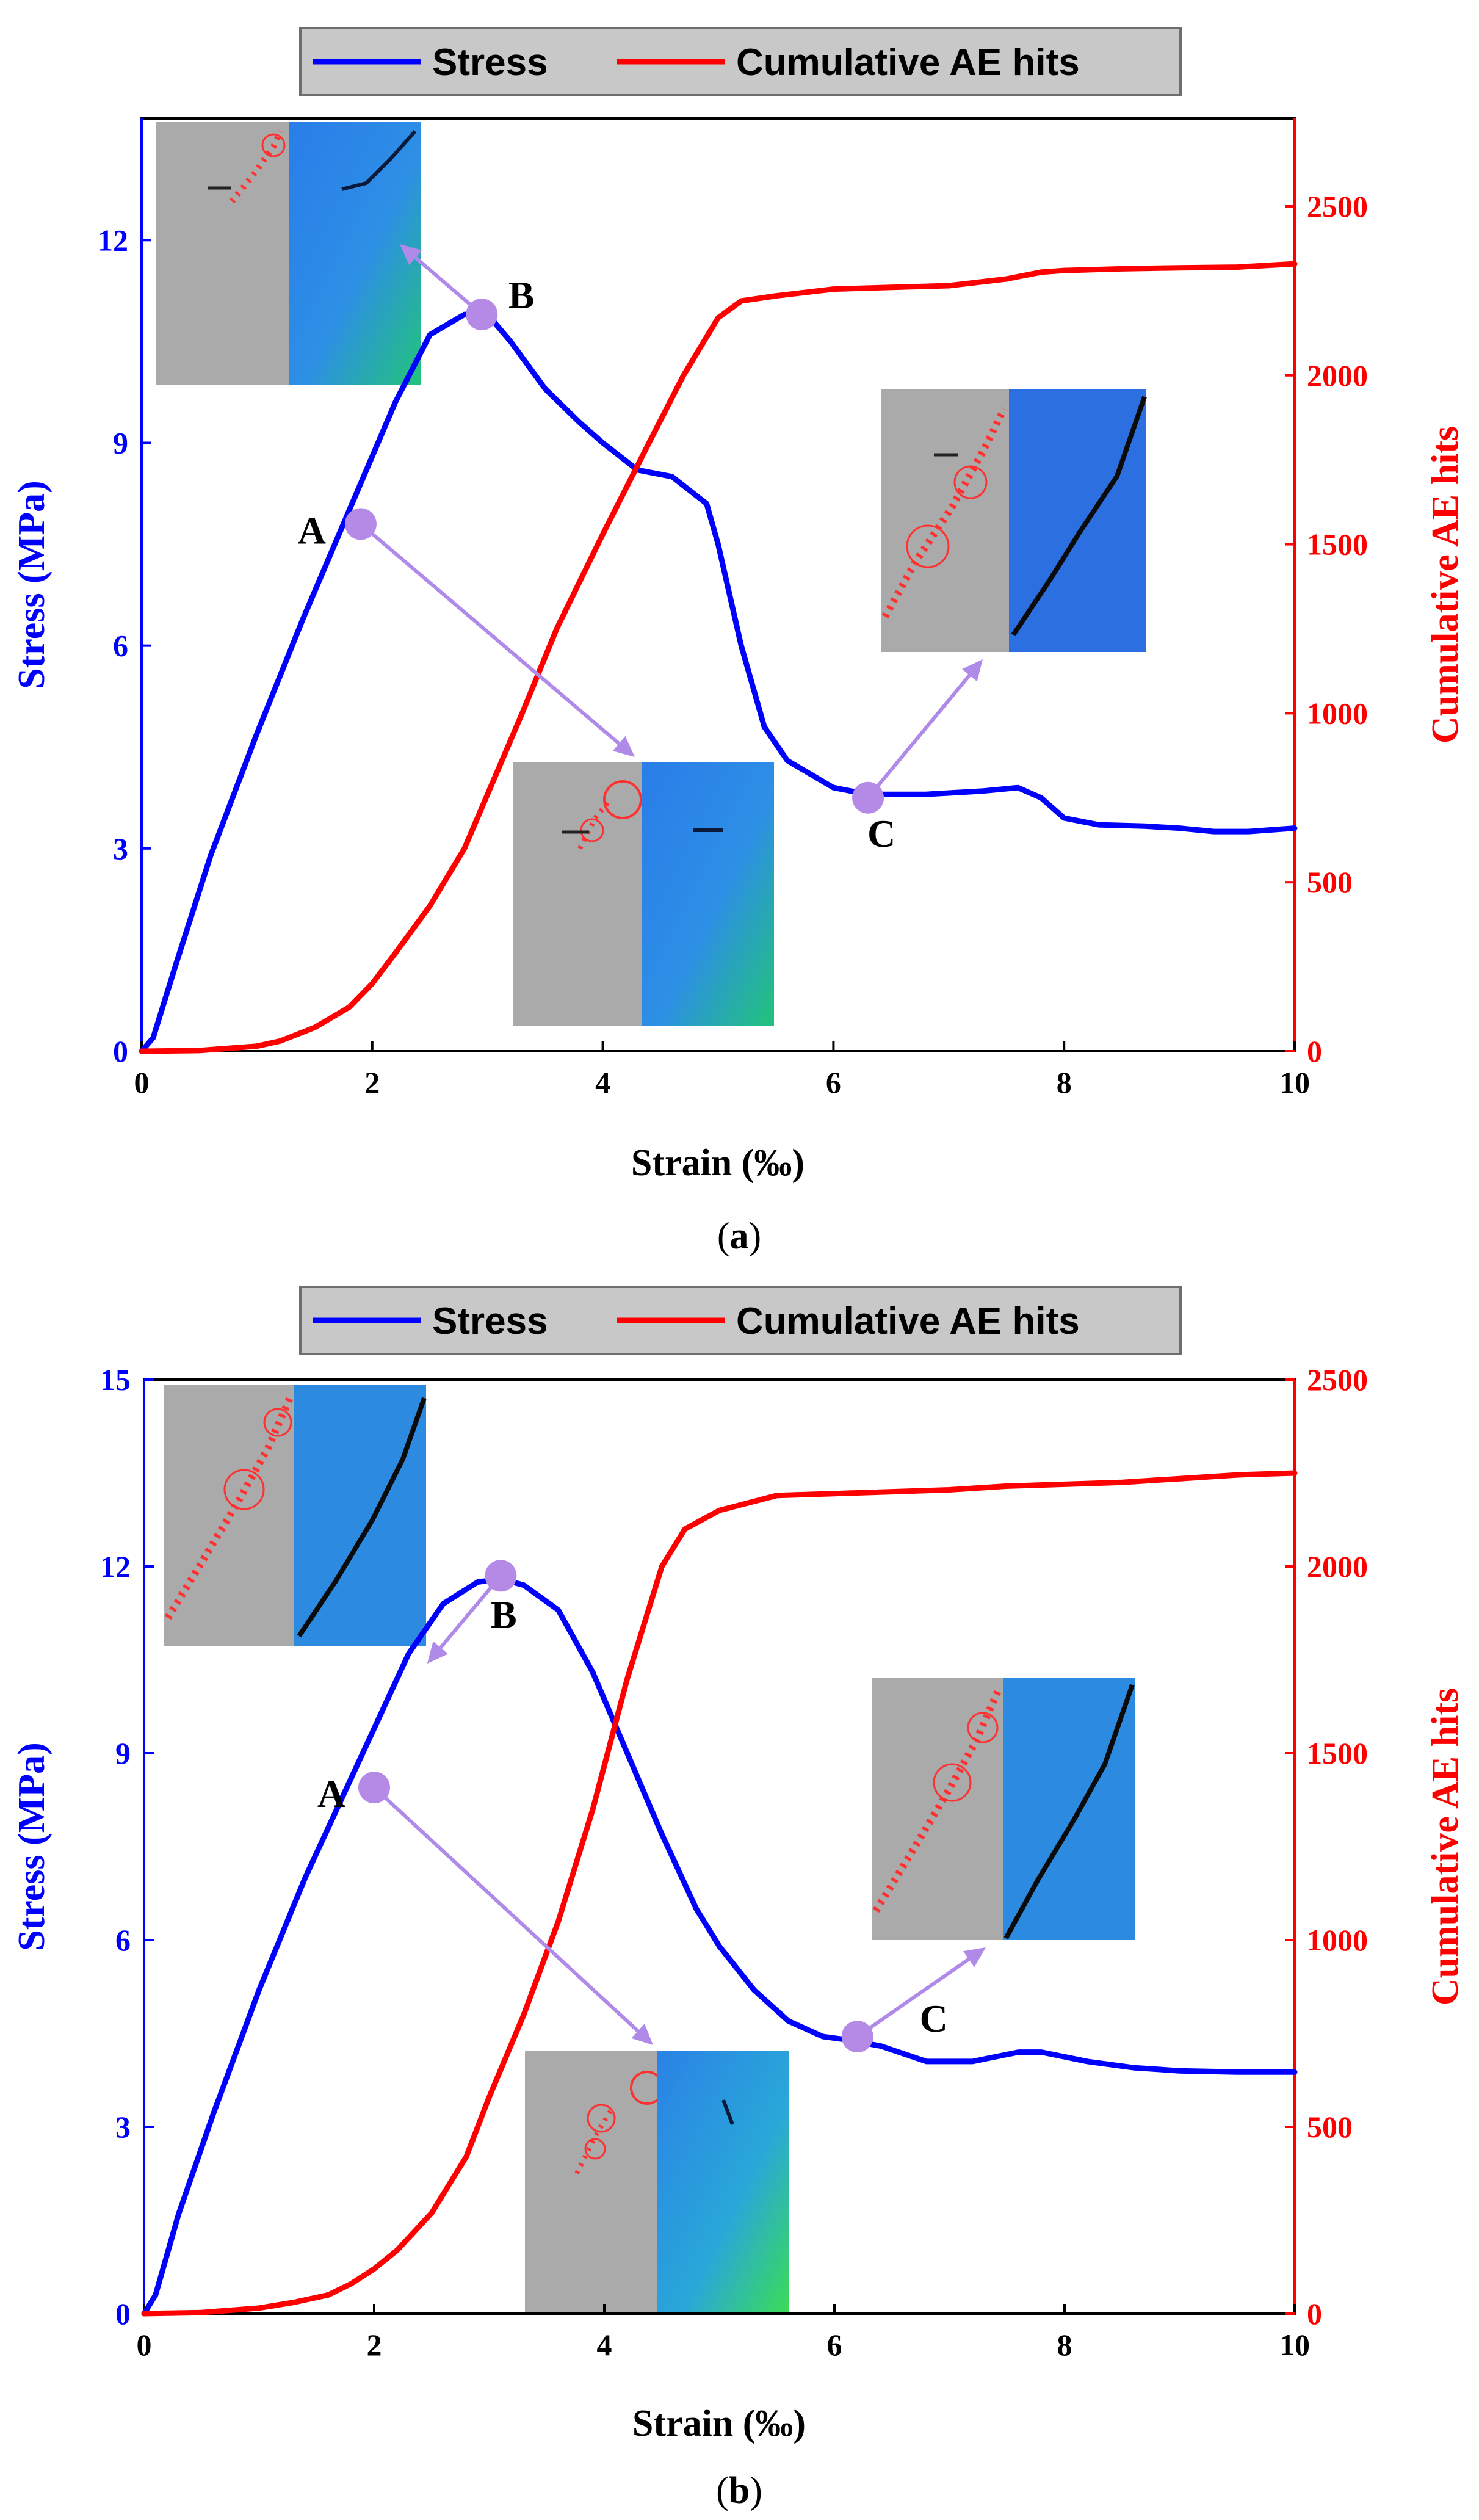 The image size is (1479, 2520). What do you see at coordinates (1314, 1051) in the screenshot?
I see `y-right-tick-label: 0` at bounding box center [1314, 1051].